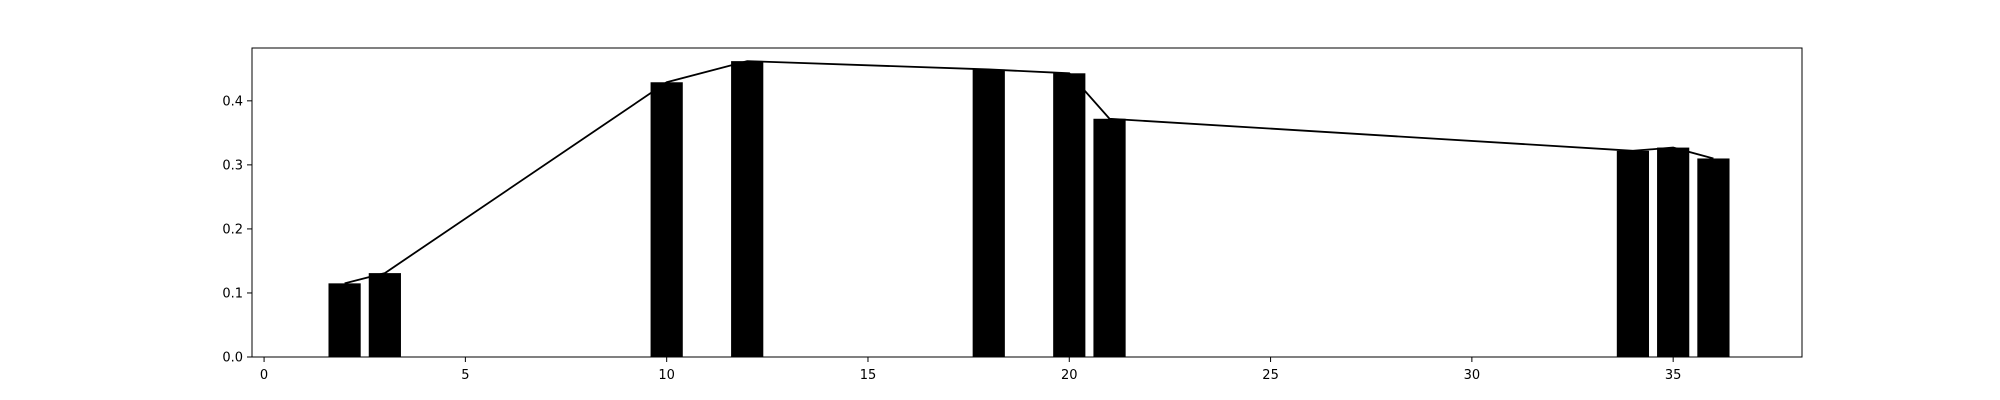 This screenshot has width=2000, height=400. Describe the element at coordinates (232, 358) in the screenshot. I see `y-tick-label: 0.0` at that location.